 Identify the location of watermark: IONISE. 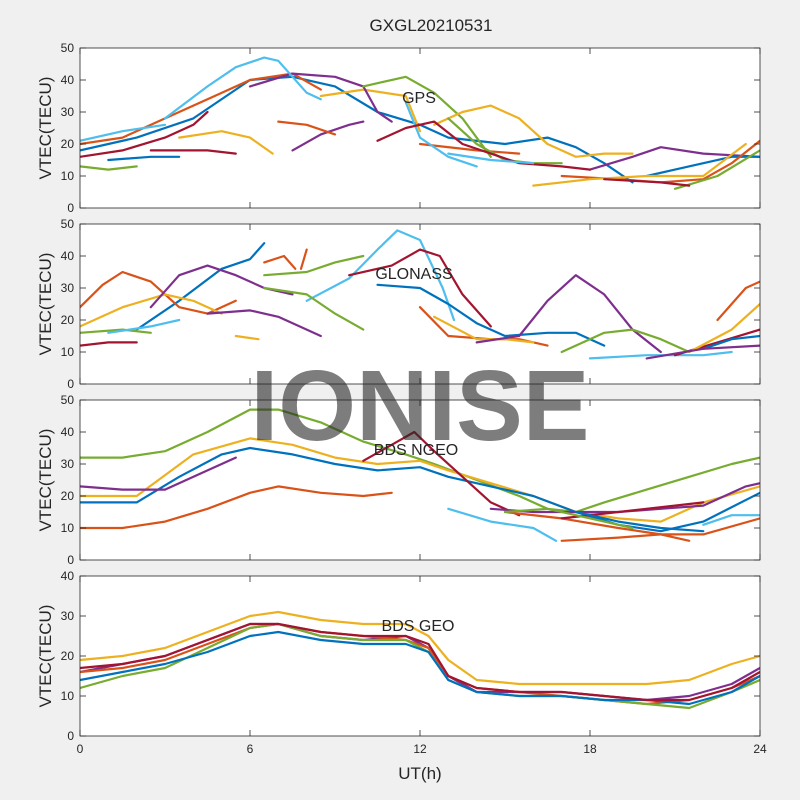
(420, 406).